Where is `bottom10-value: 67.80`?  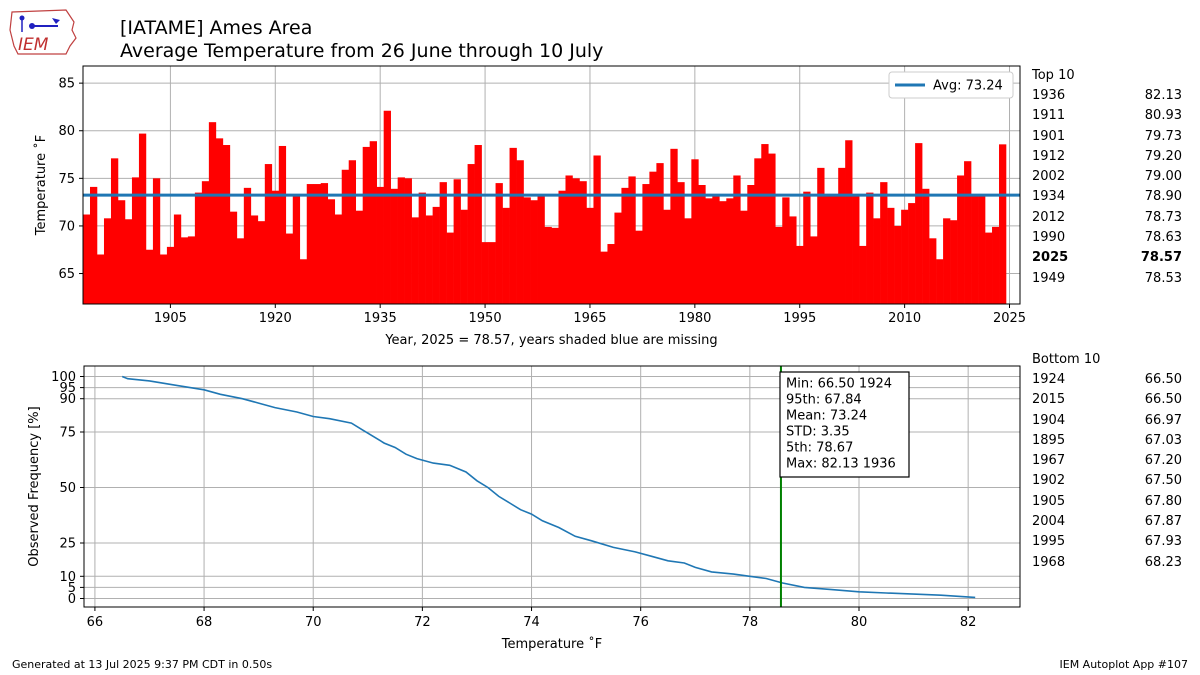
bottom10-value: 67.80 is located at coordinates (1163, 501).